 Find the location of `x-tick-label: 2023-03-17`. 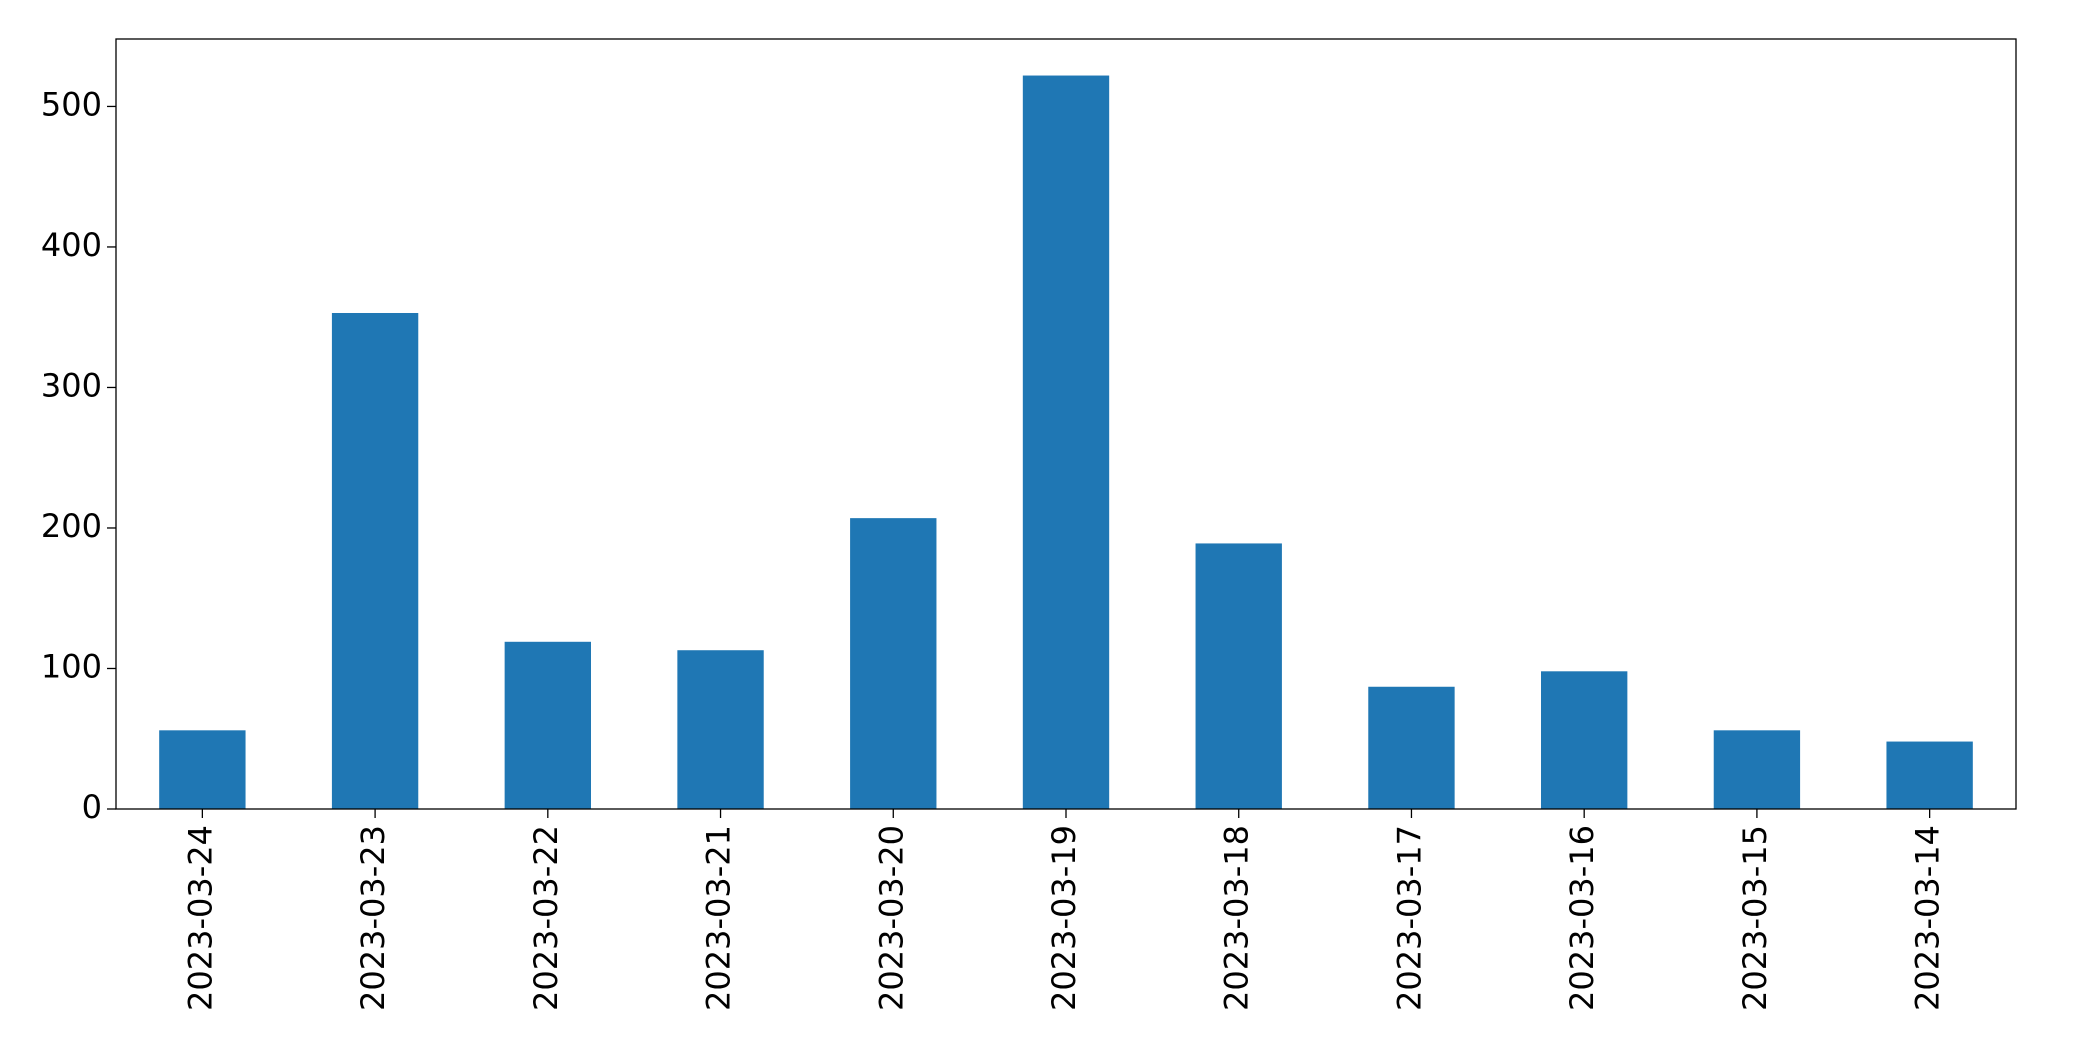

x-tick-label: 2023-03-17 is located at coordinates (1409, 918).